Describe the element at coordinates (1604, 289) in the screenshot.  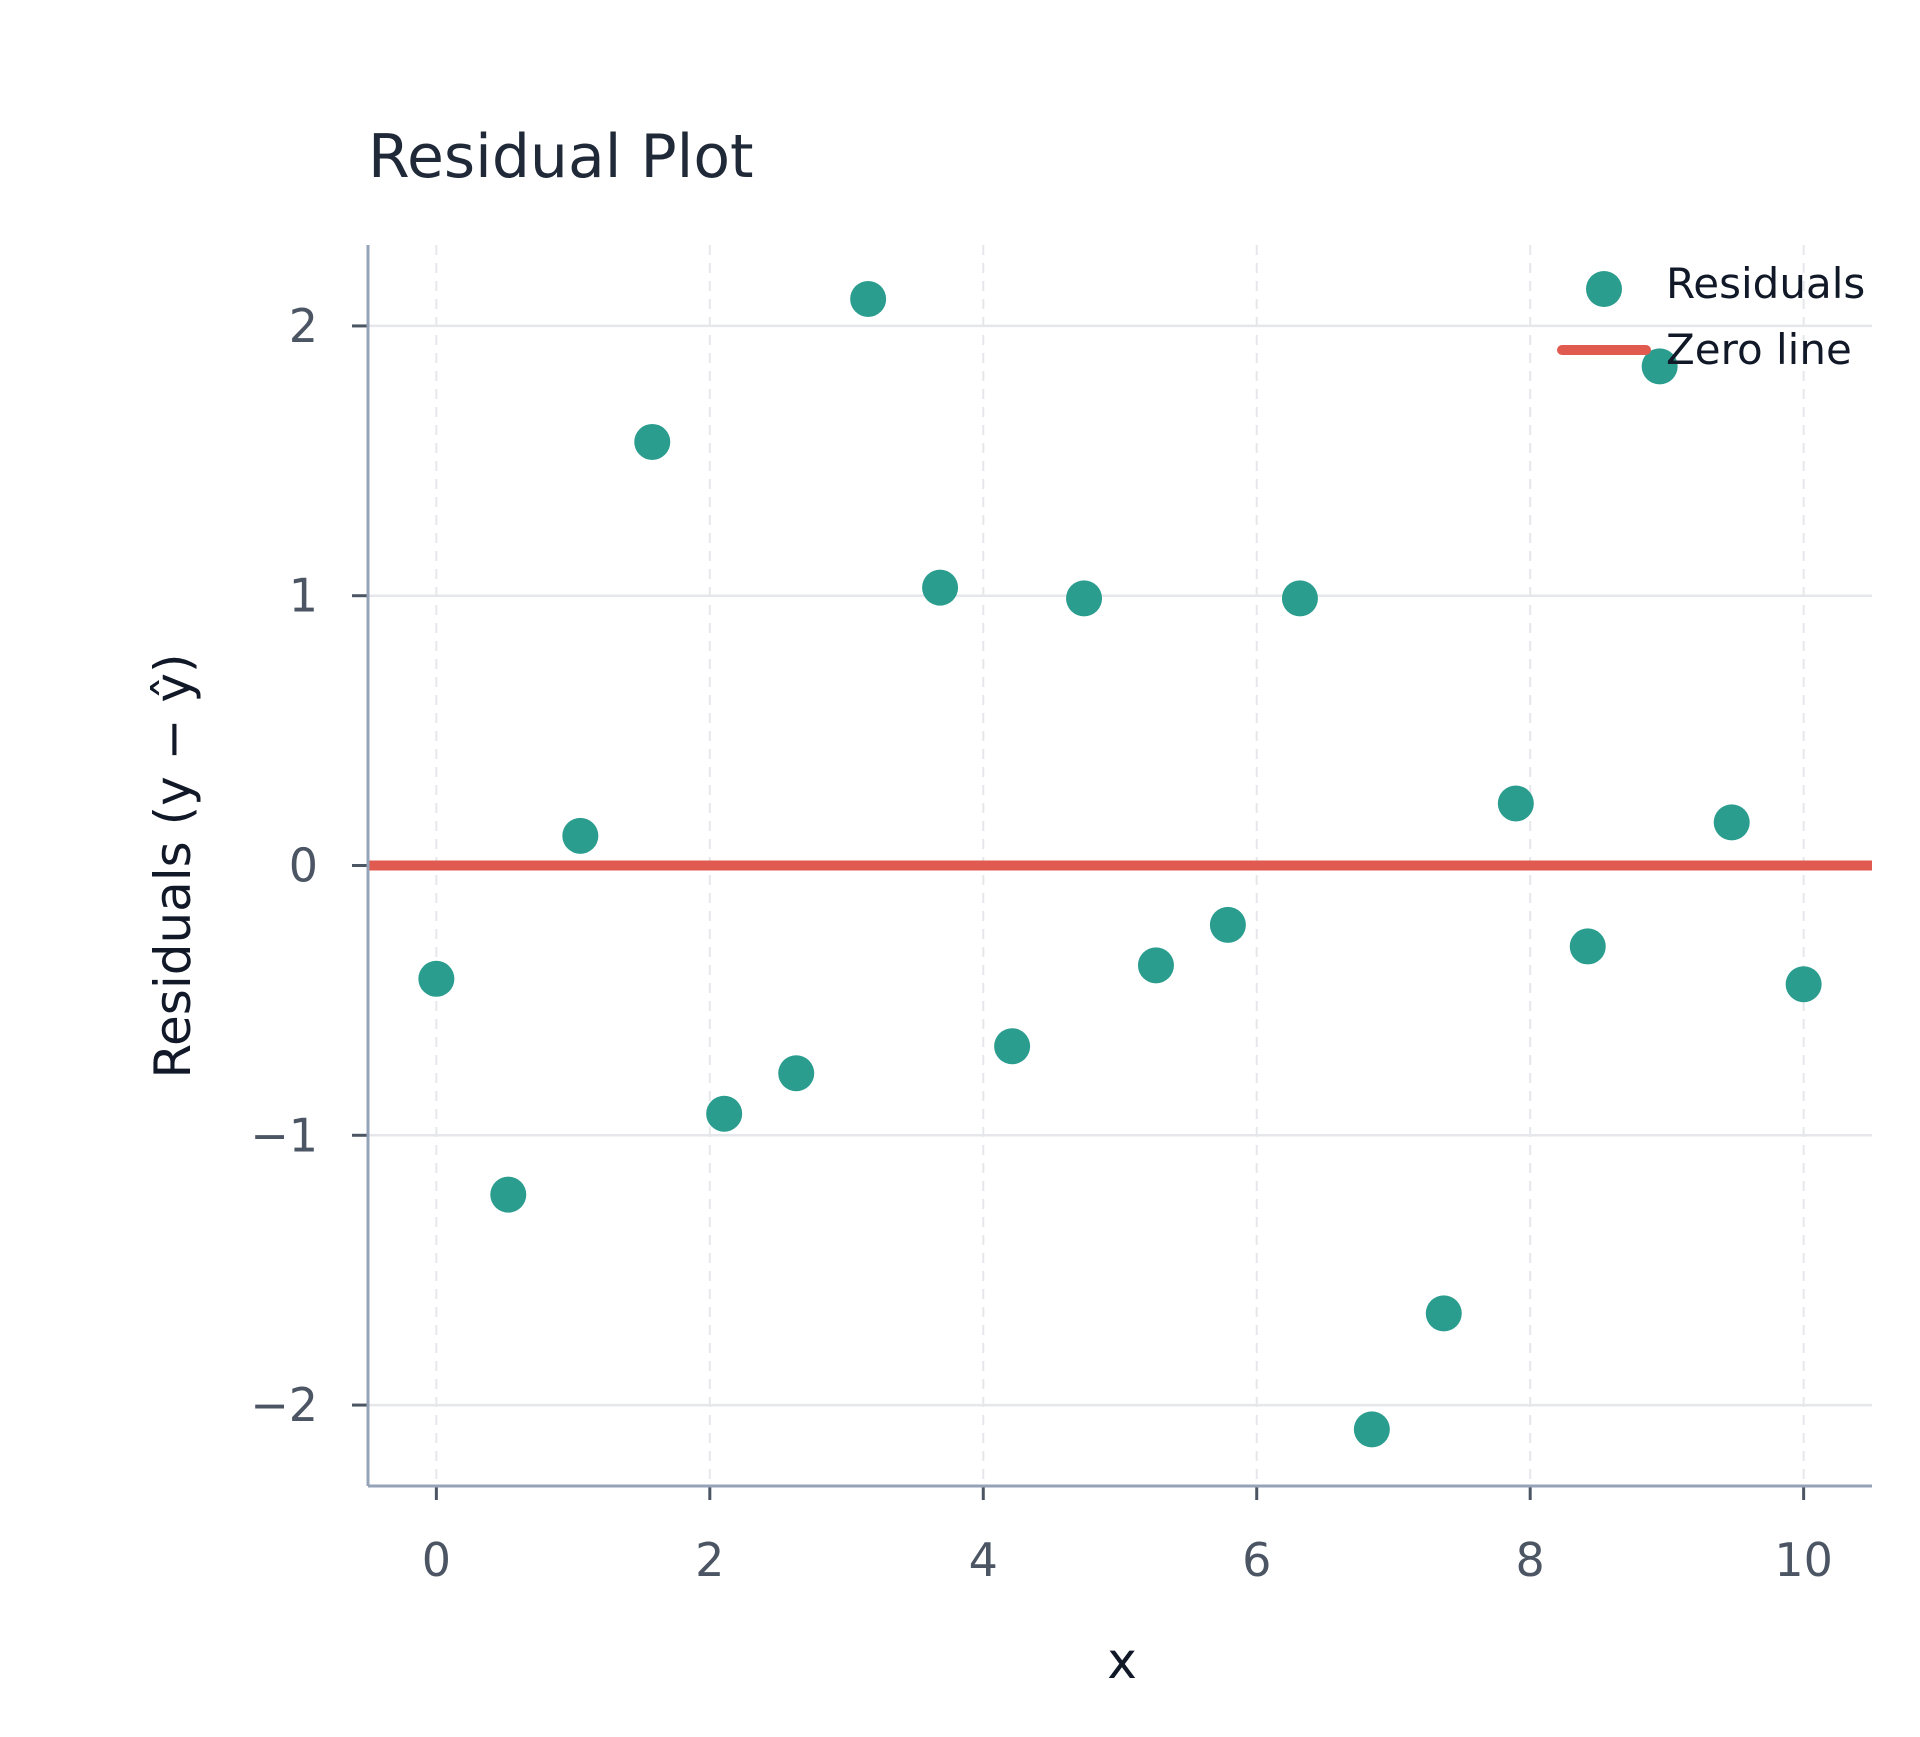
I see `legend-marker-residuals` at that location.